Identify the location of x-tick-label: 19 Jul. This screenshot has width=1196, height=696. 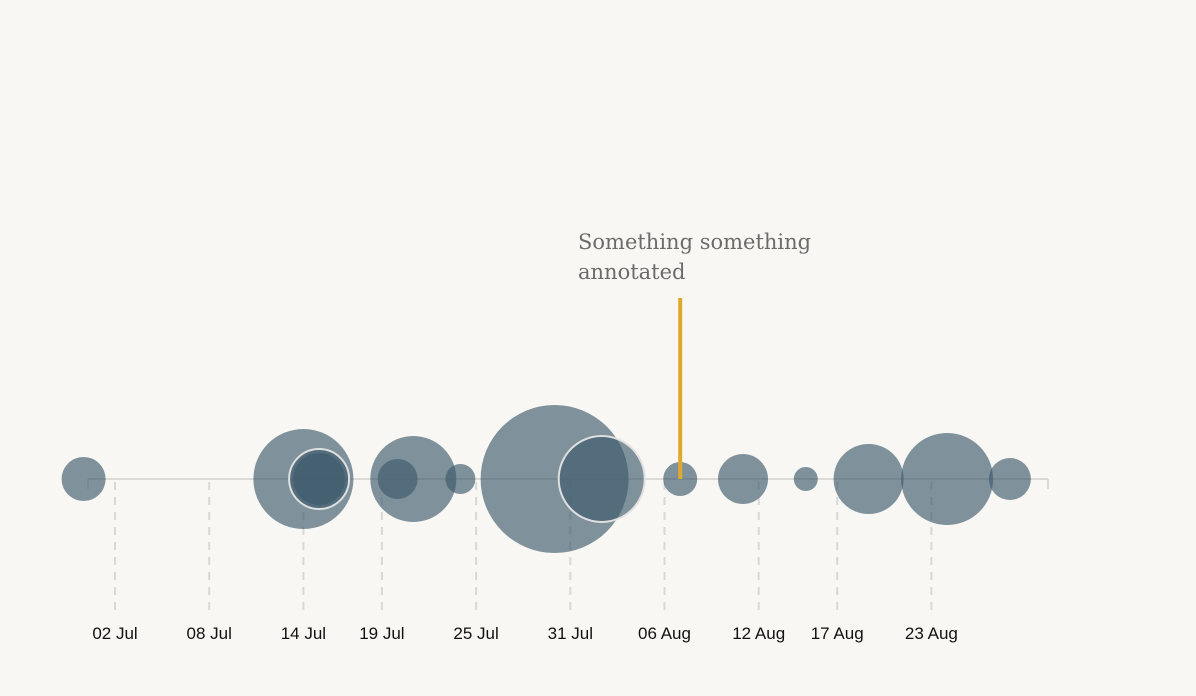
(381, 633).